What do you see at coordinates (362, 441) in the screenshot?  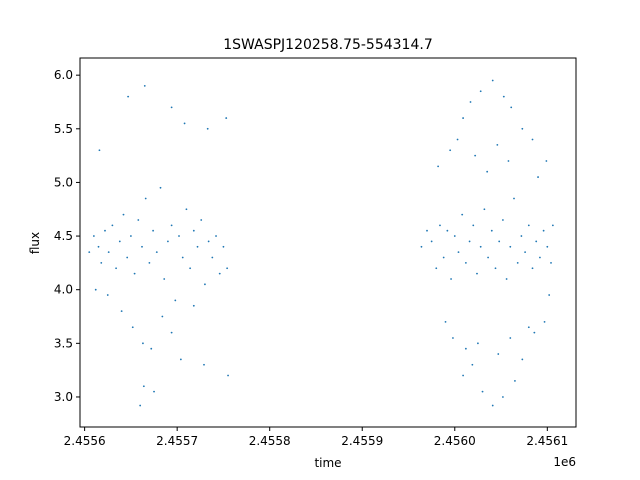 I see `x-tick-label: 2.4559` at bounding box center [362, 441].